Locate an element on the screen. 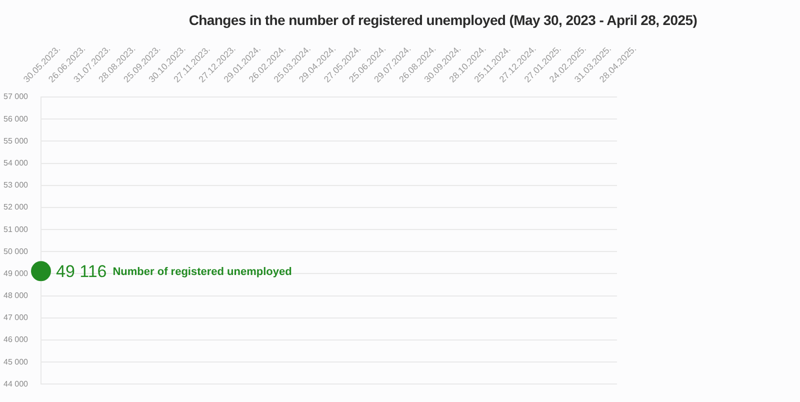 The image size is (800, 402). y-tick-label: 50 000 is located at coordinates (16, 251).